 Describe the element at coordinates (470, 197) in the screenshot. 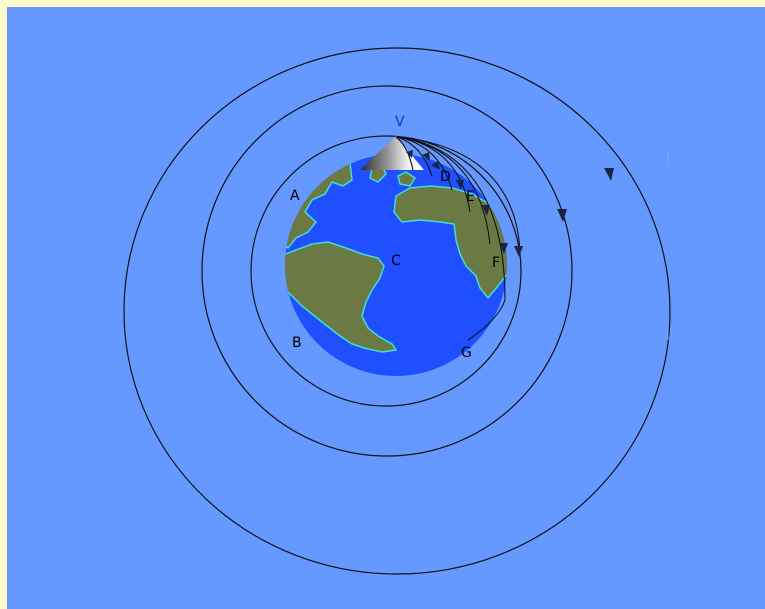

I see `label-e: E` at that location.